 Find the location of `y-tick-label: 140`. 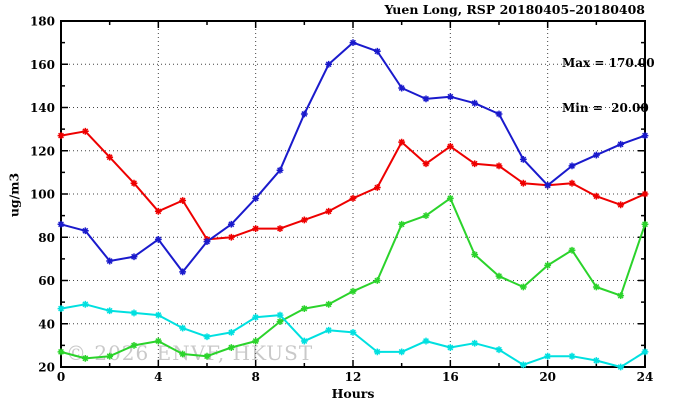

y-tick-label: 140 is located at coordinates (42, 108).